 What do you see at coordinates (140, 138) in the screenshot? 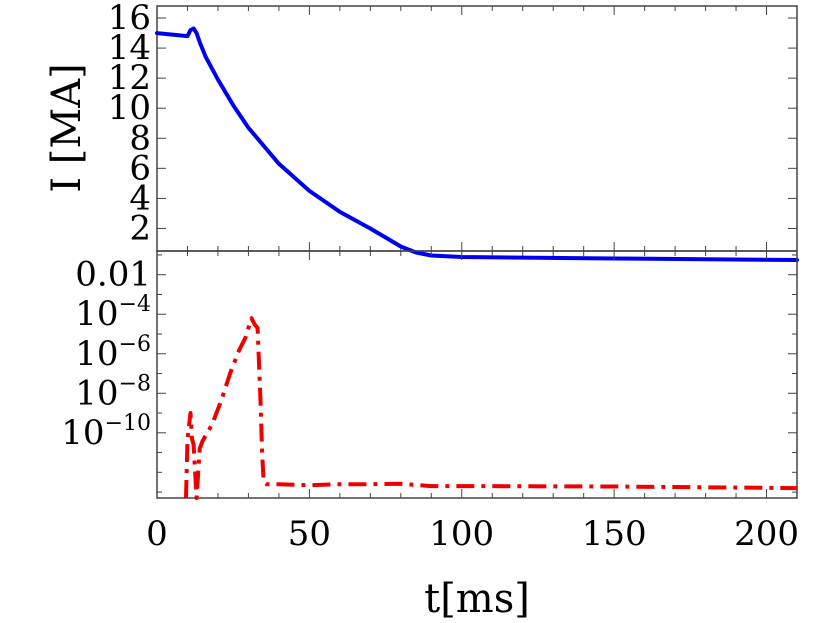
I see `top-y-tick-label: 8` at bounding box center [140, 138].